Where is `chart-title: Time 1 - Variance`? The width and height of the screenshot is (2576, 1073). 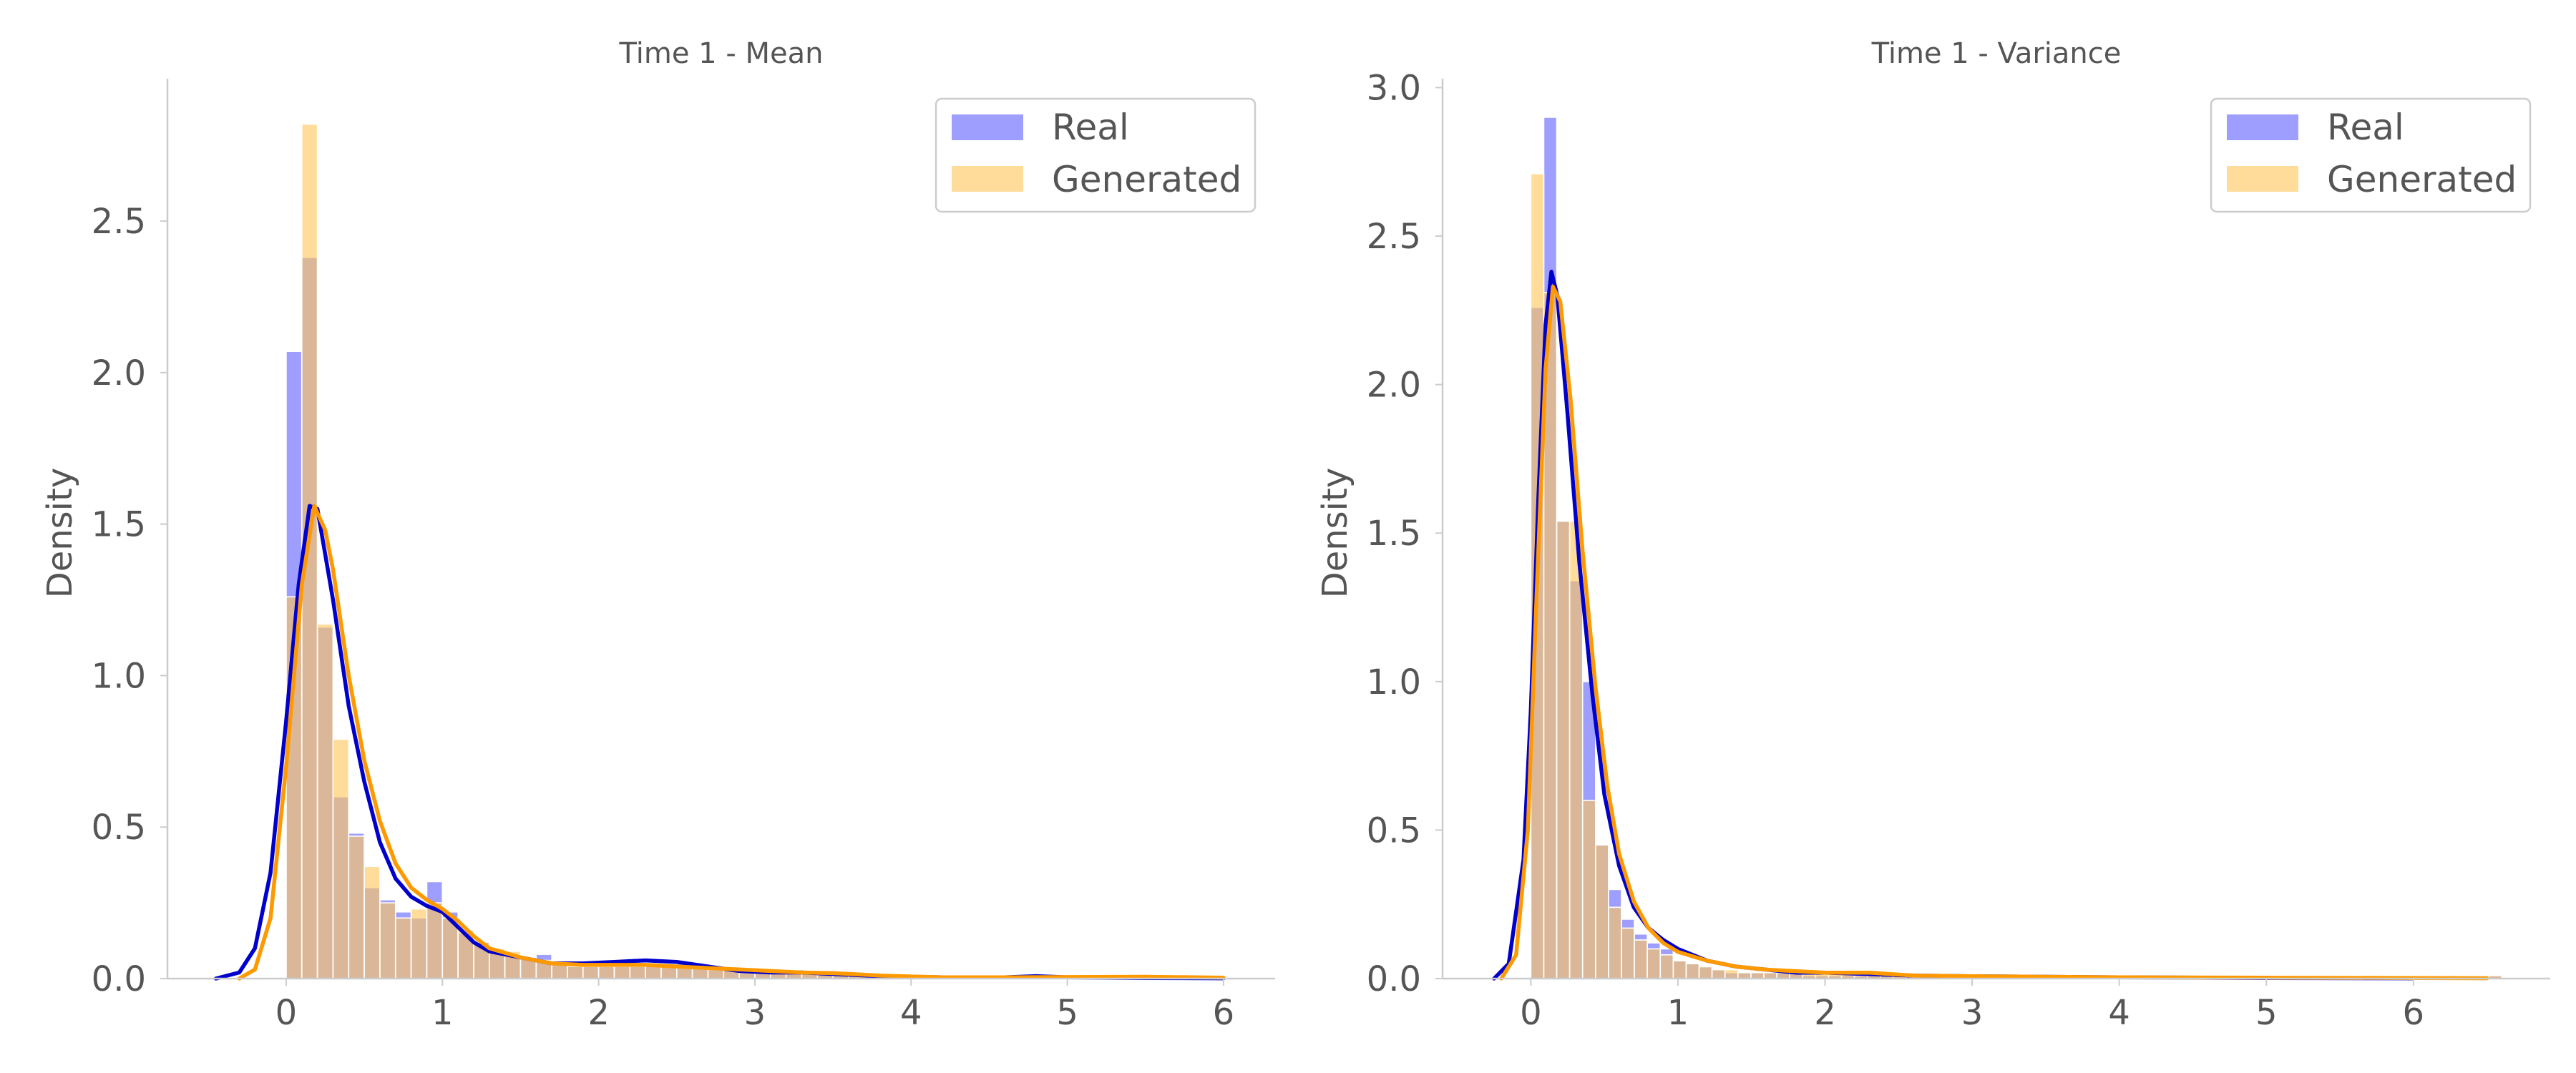 chart-title: Time 1 - Variance is located at coordinates (1996, 54).